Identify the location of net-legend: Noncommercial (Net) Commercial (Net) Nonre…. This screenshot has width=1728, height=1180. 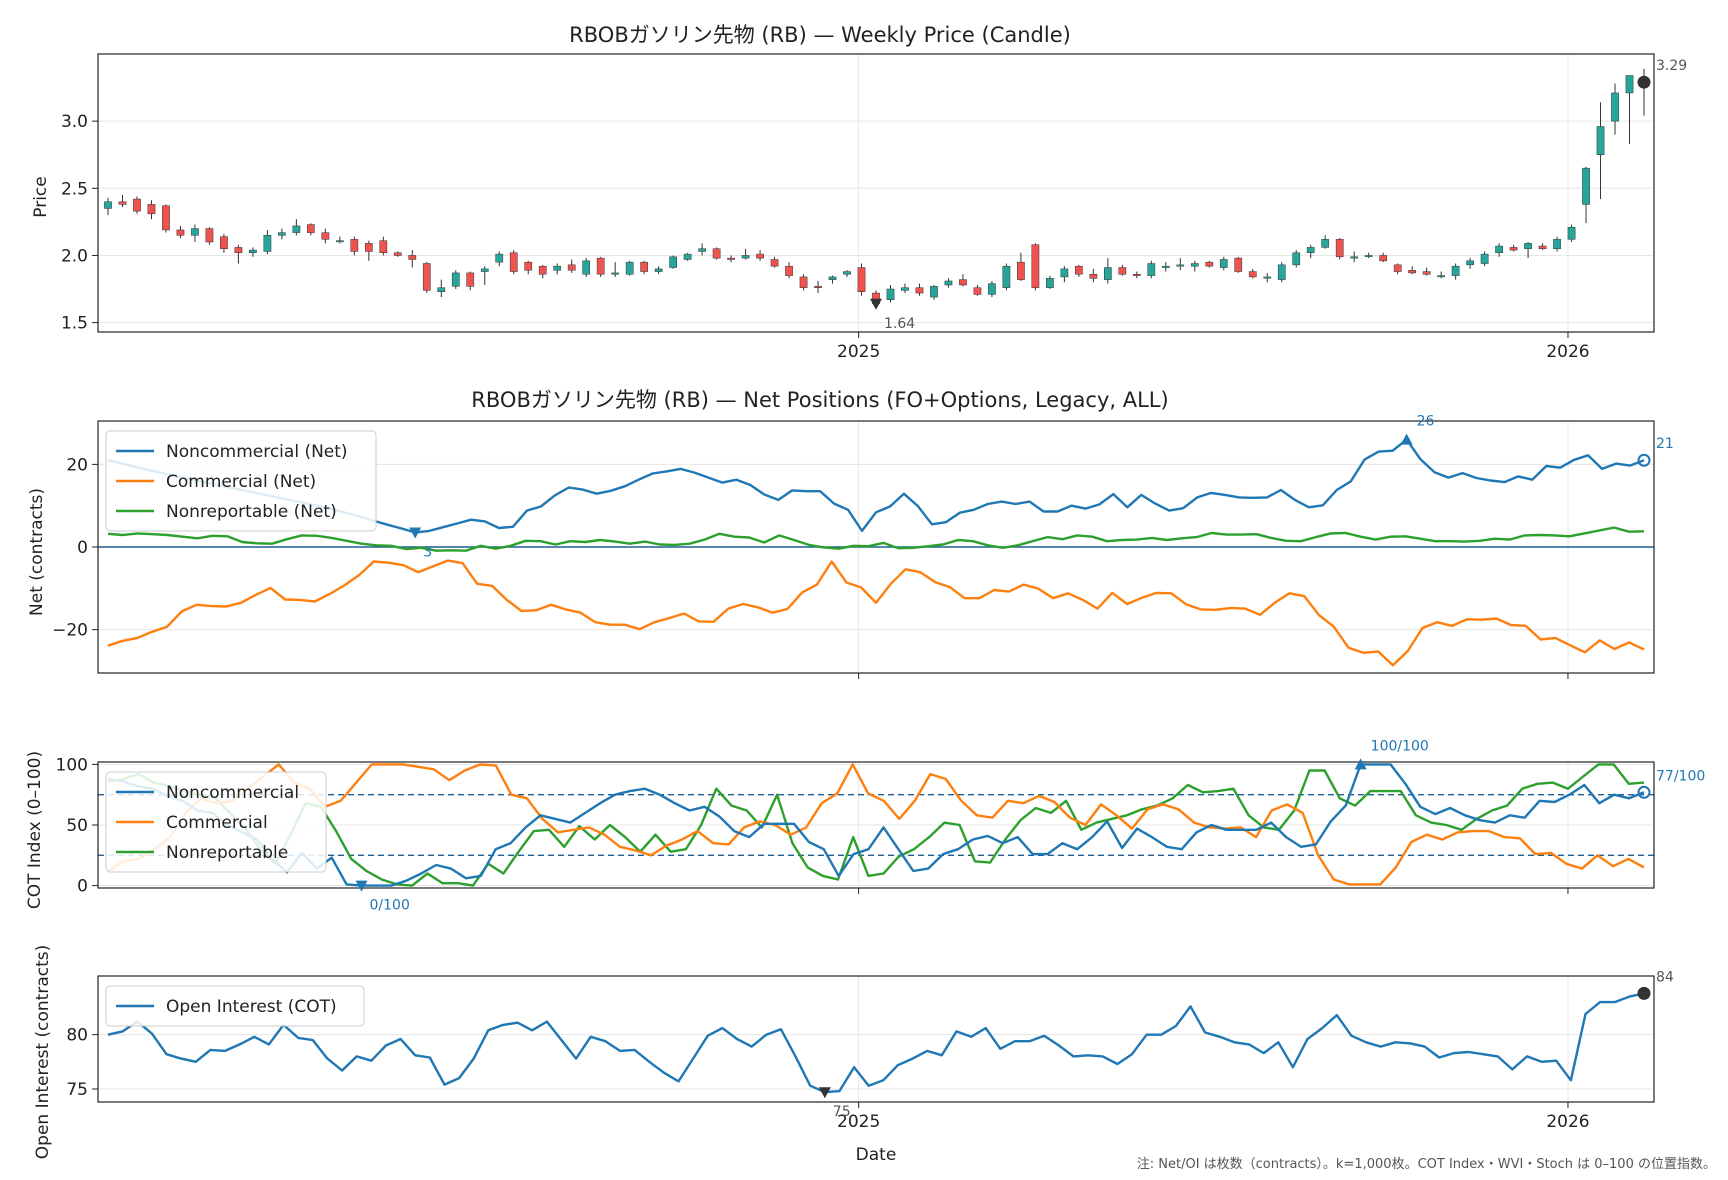
(241, 481).